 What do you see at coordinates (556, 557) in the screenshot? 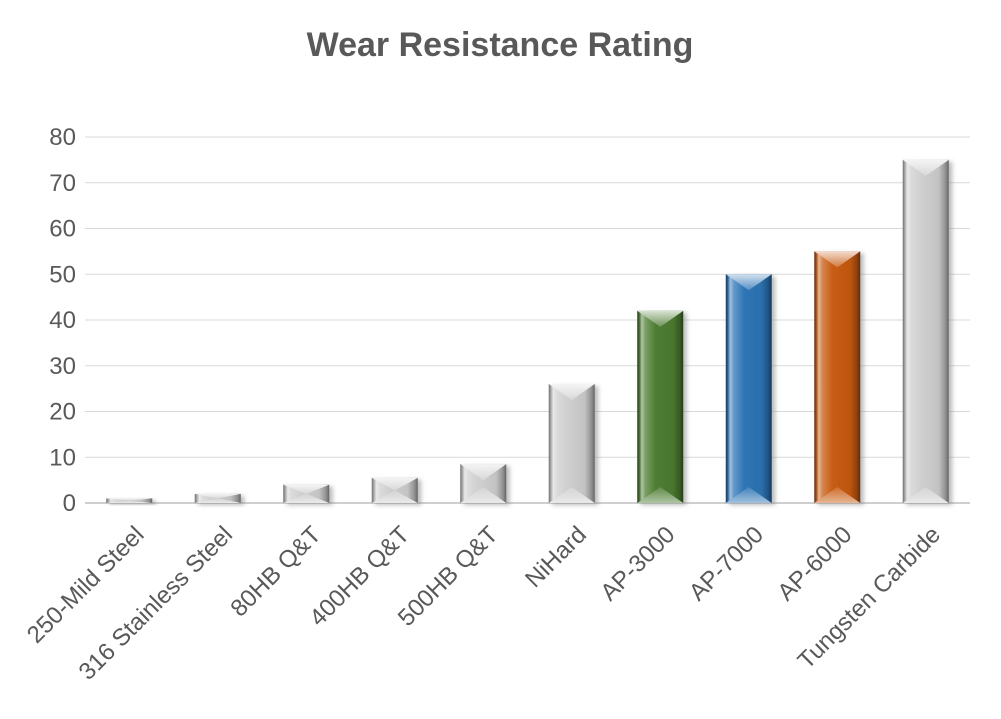
I see `x-label-nihard: NiHard` at bounding box center [556, 557].